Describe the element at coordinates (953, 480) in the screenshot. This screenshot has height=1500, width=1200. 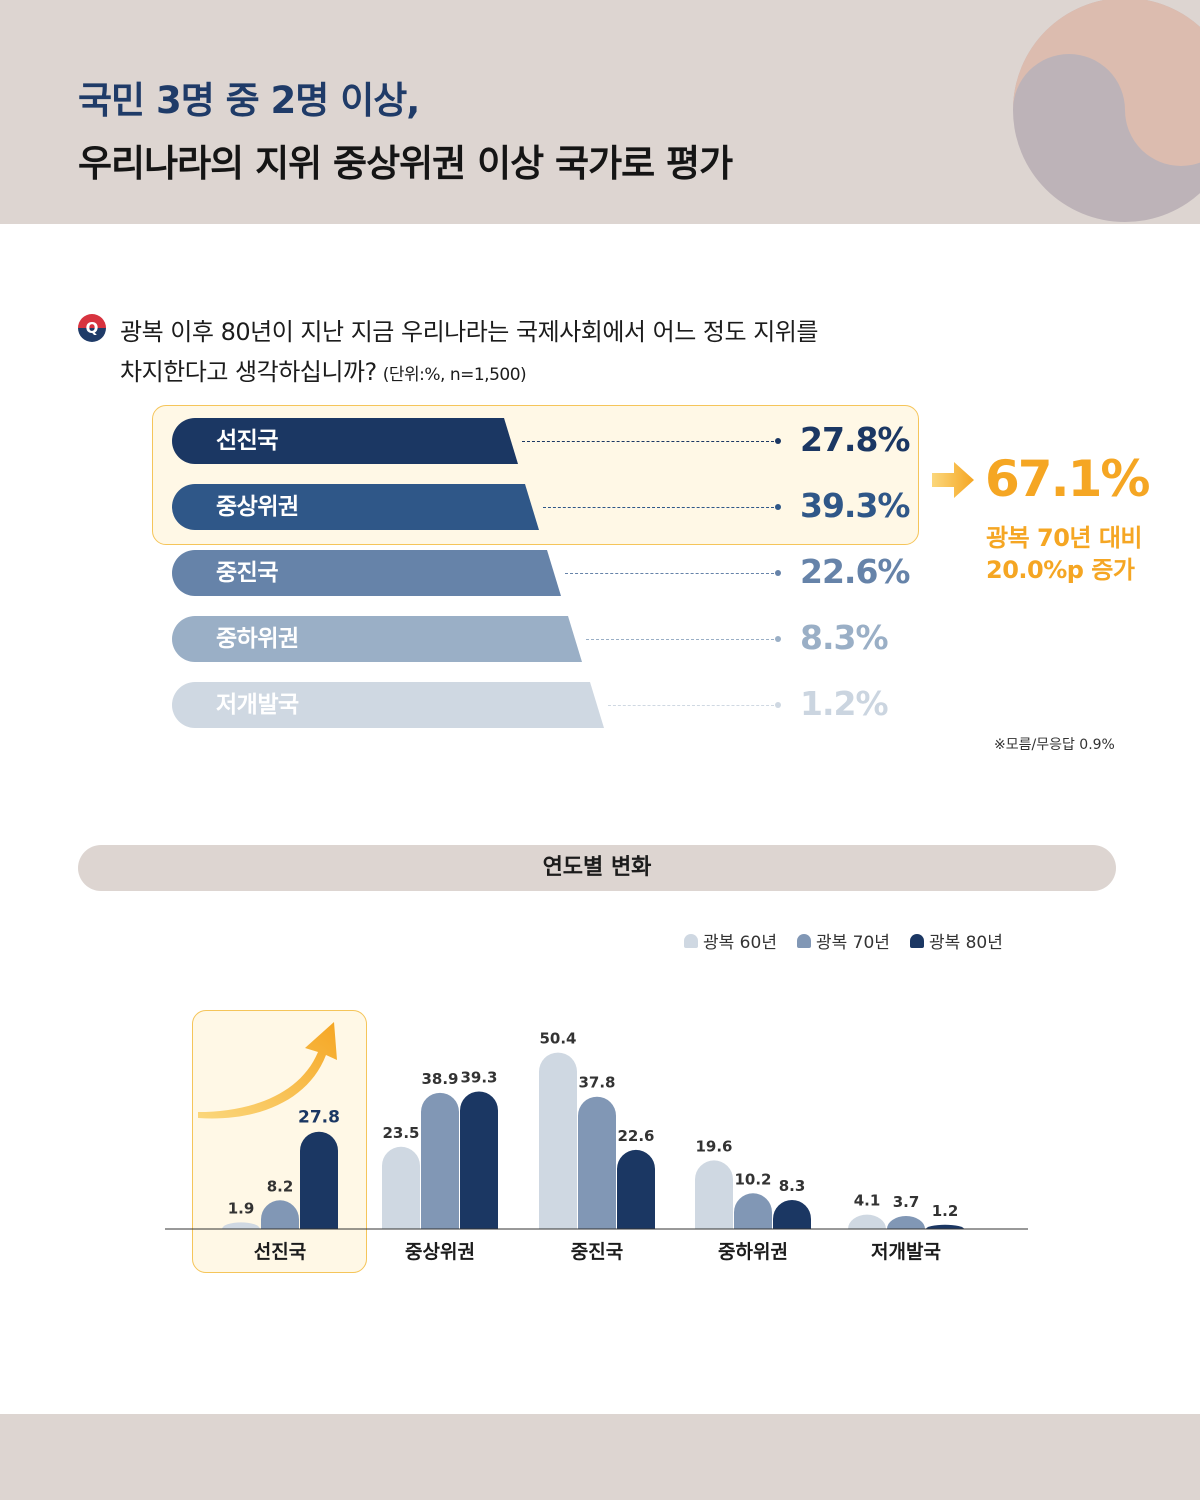
I see `arrow-right-icon` at that location.